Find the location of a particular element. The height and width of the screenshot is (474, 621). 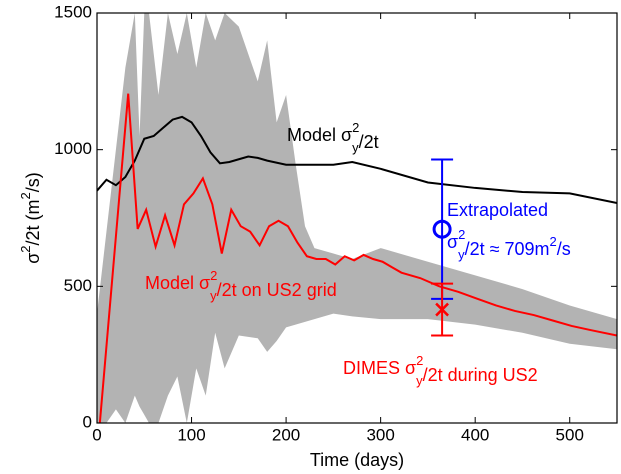

text-part: /2t is located at coordinates (369, 142).